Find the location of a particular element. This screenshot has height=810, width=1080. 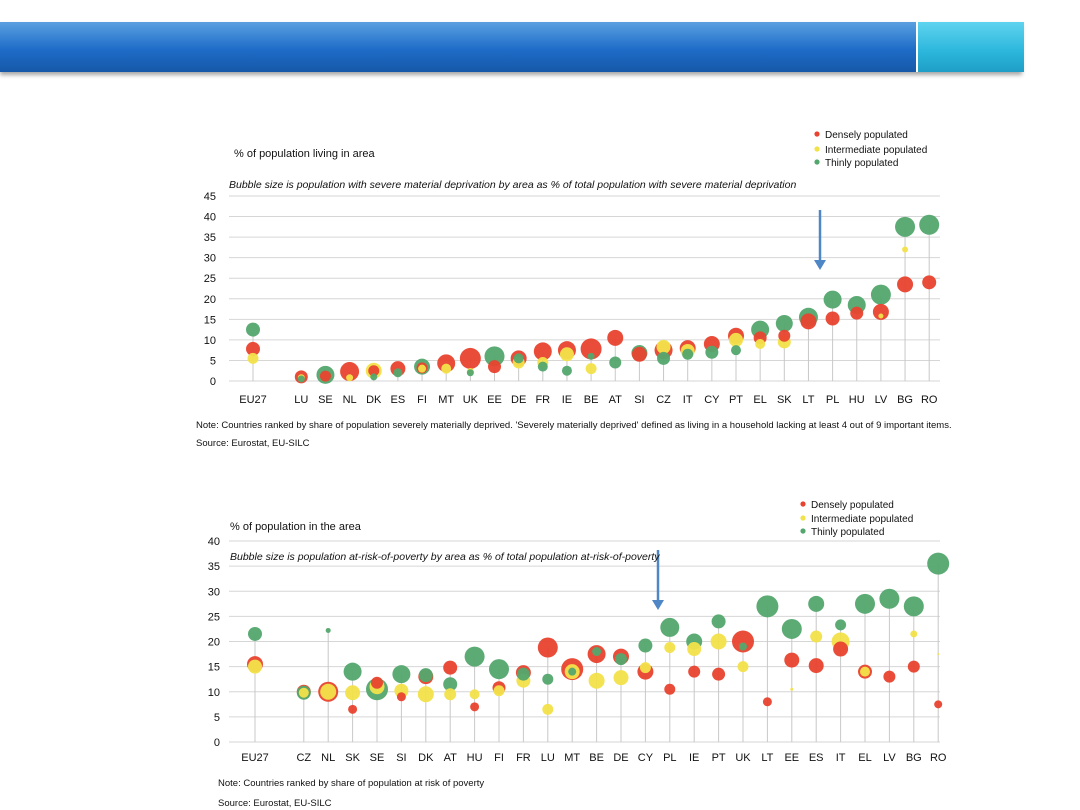

chart2-bubble-thin-lv is located at coordinates (889, 598).